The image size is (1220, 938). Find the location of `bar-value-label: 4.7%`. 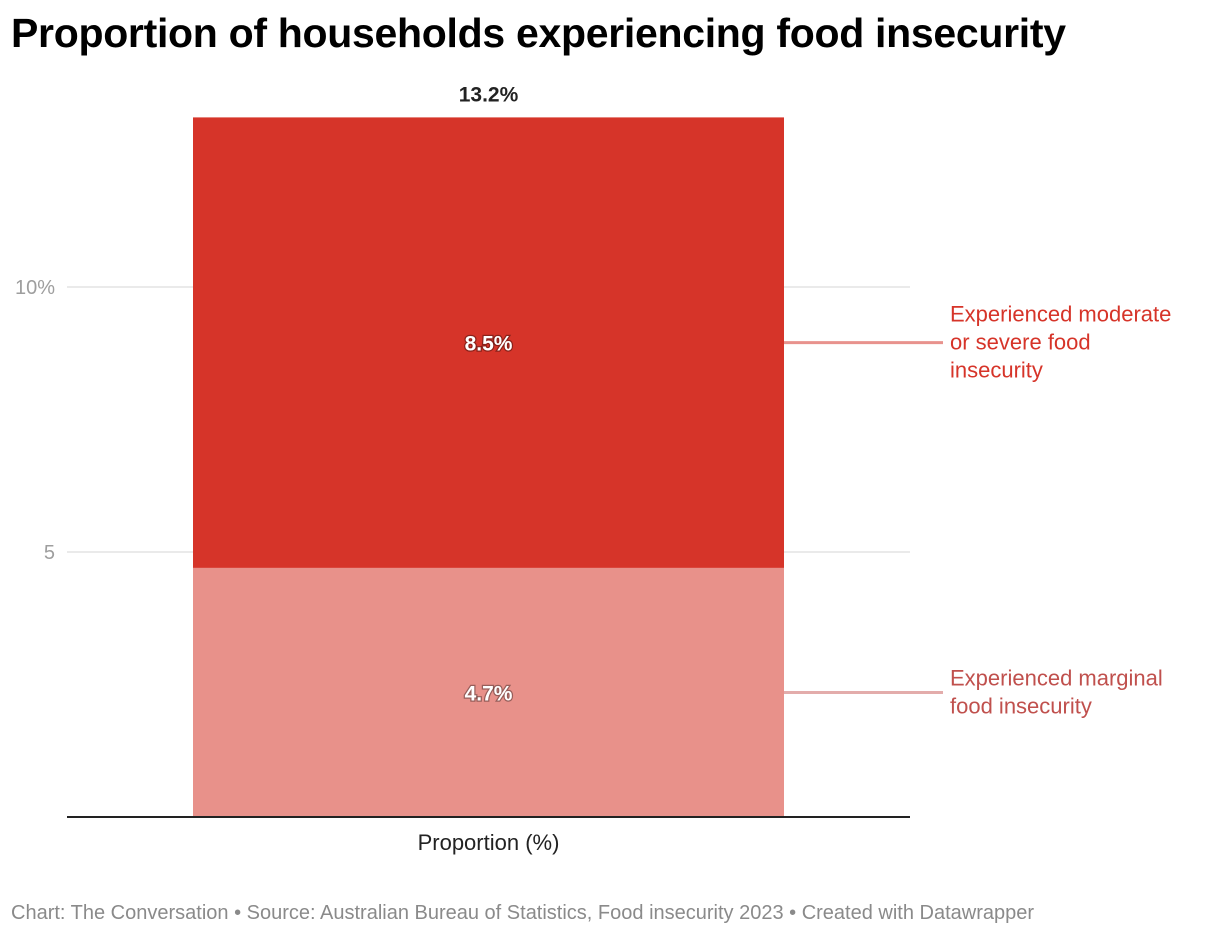

bar-value-label: 4.7% is located at coordinates (489, 693).